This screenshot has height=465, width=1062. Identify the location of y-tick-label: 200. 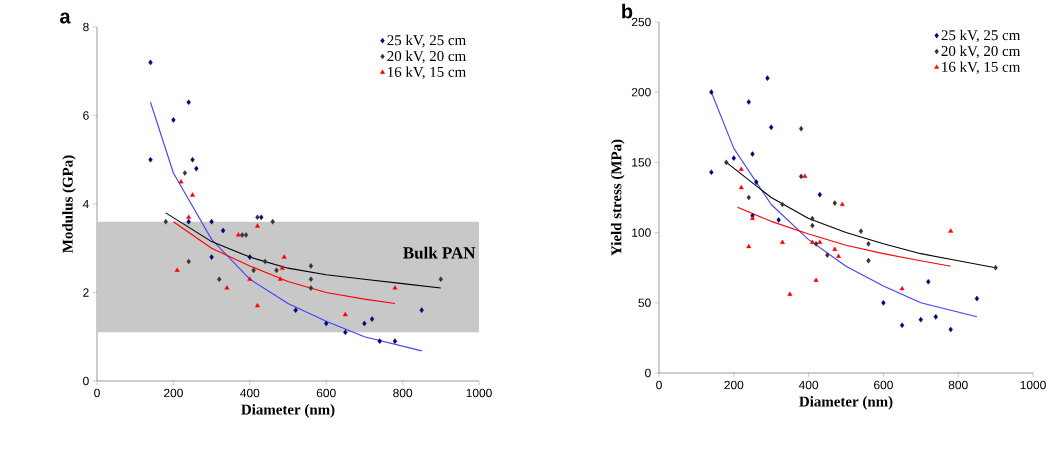
(641, 92).